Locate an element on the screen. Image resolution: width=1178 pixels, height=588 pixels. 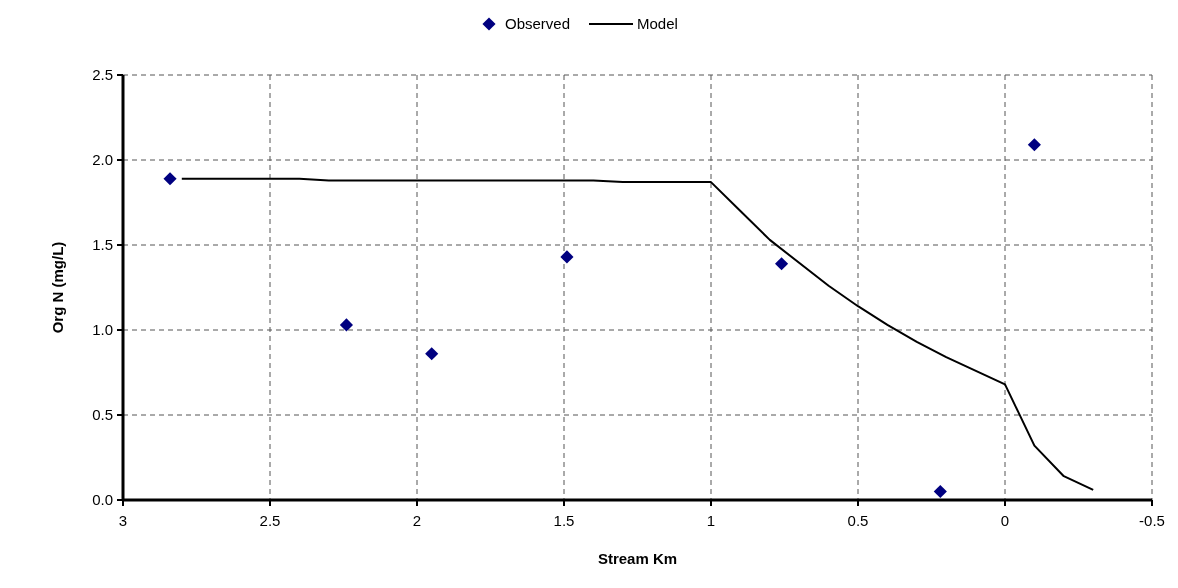
x-tick-label: 3 is located at coordinates (123, 520).